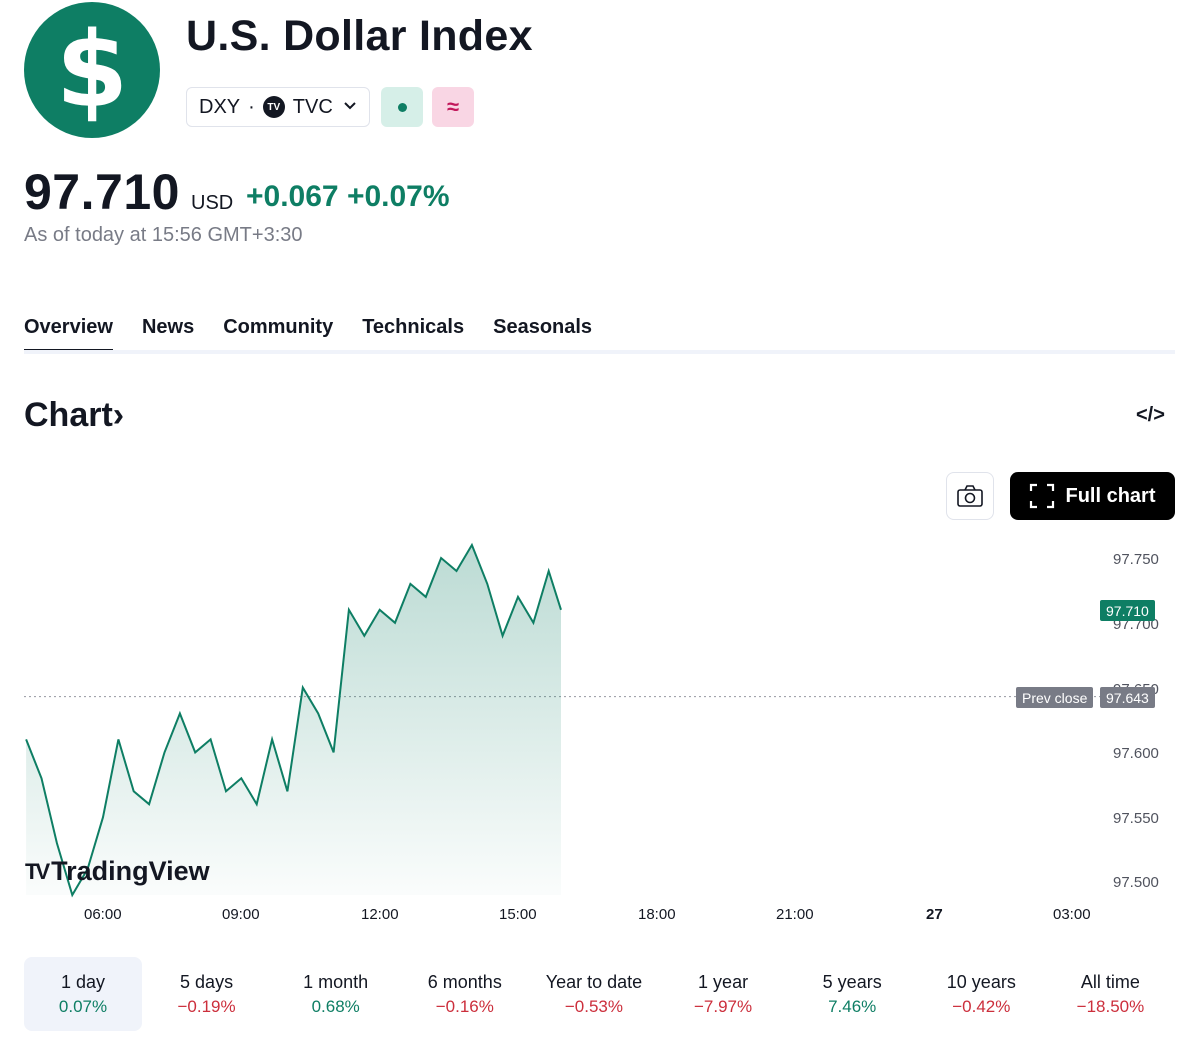 Image resolution: width=1198 pixels, height=1049 pixels. What do you see at coordinates (1055, 697) in the screenshot?
I see `prev-close-tag: Prev close` at bounding box center [1055, 697].